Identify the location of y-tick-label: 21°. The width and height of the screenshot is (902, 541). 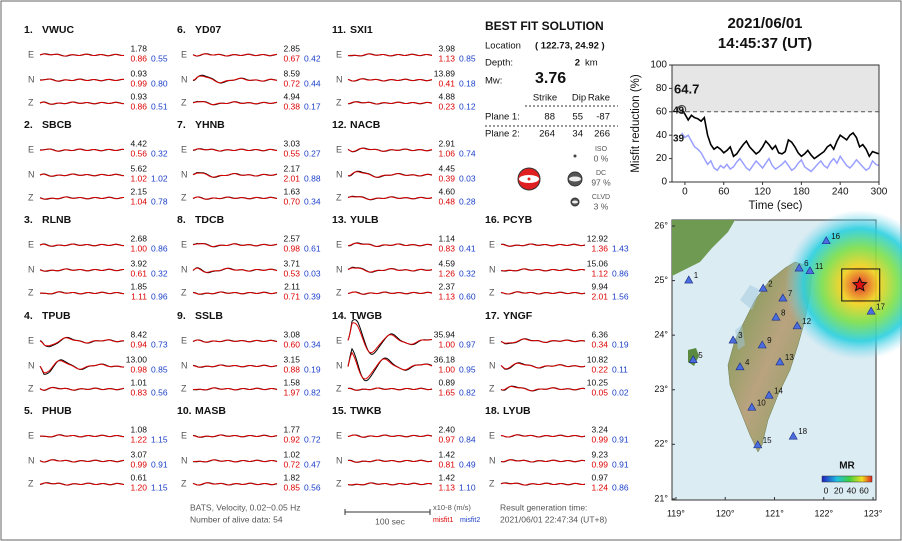
(661, 498).